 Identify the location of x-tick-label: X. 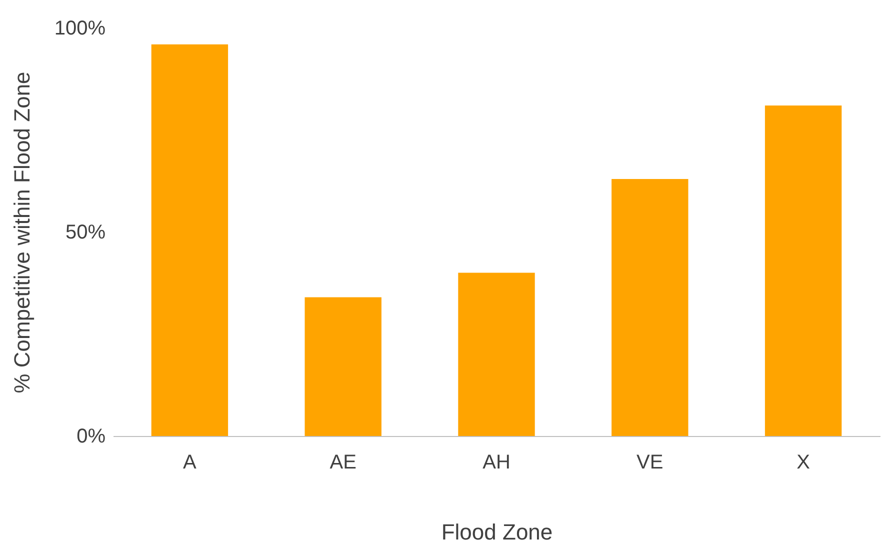
(803, 463).